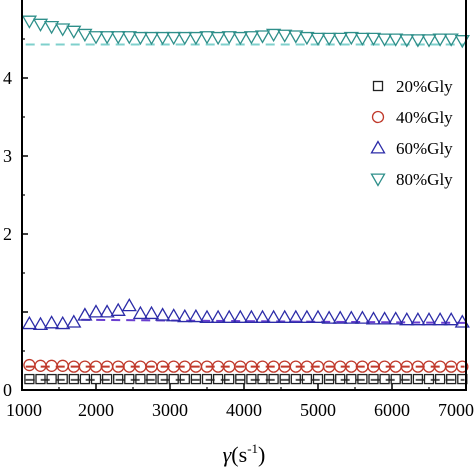 The image size is (474, 474). Describe the element at coordinates (24, 410) in the screenshot. I see `x-tick-label: 1000` at that location.